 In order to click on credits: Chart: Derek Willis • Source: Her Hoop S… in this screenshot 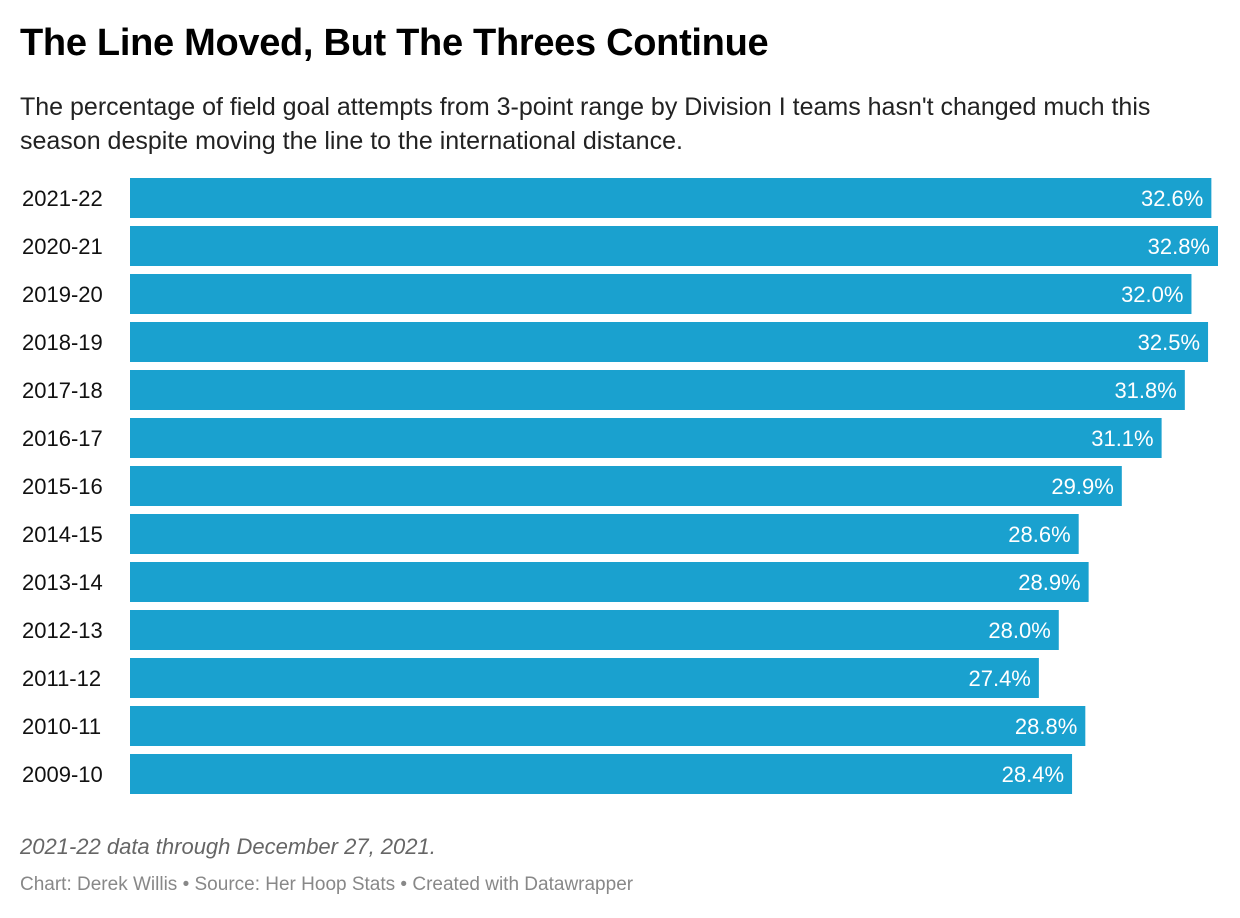, I will do `click(327, 884)`.